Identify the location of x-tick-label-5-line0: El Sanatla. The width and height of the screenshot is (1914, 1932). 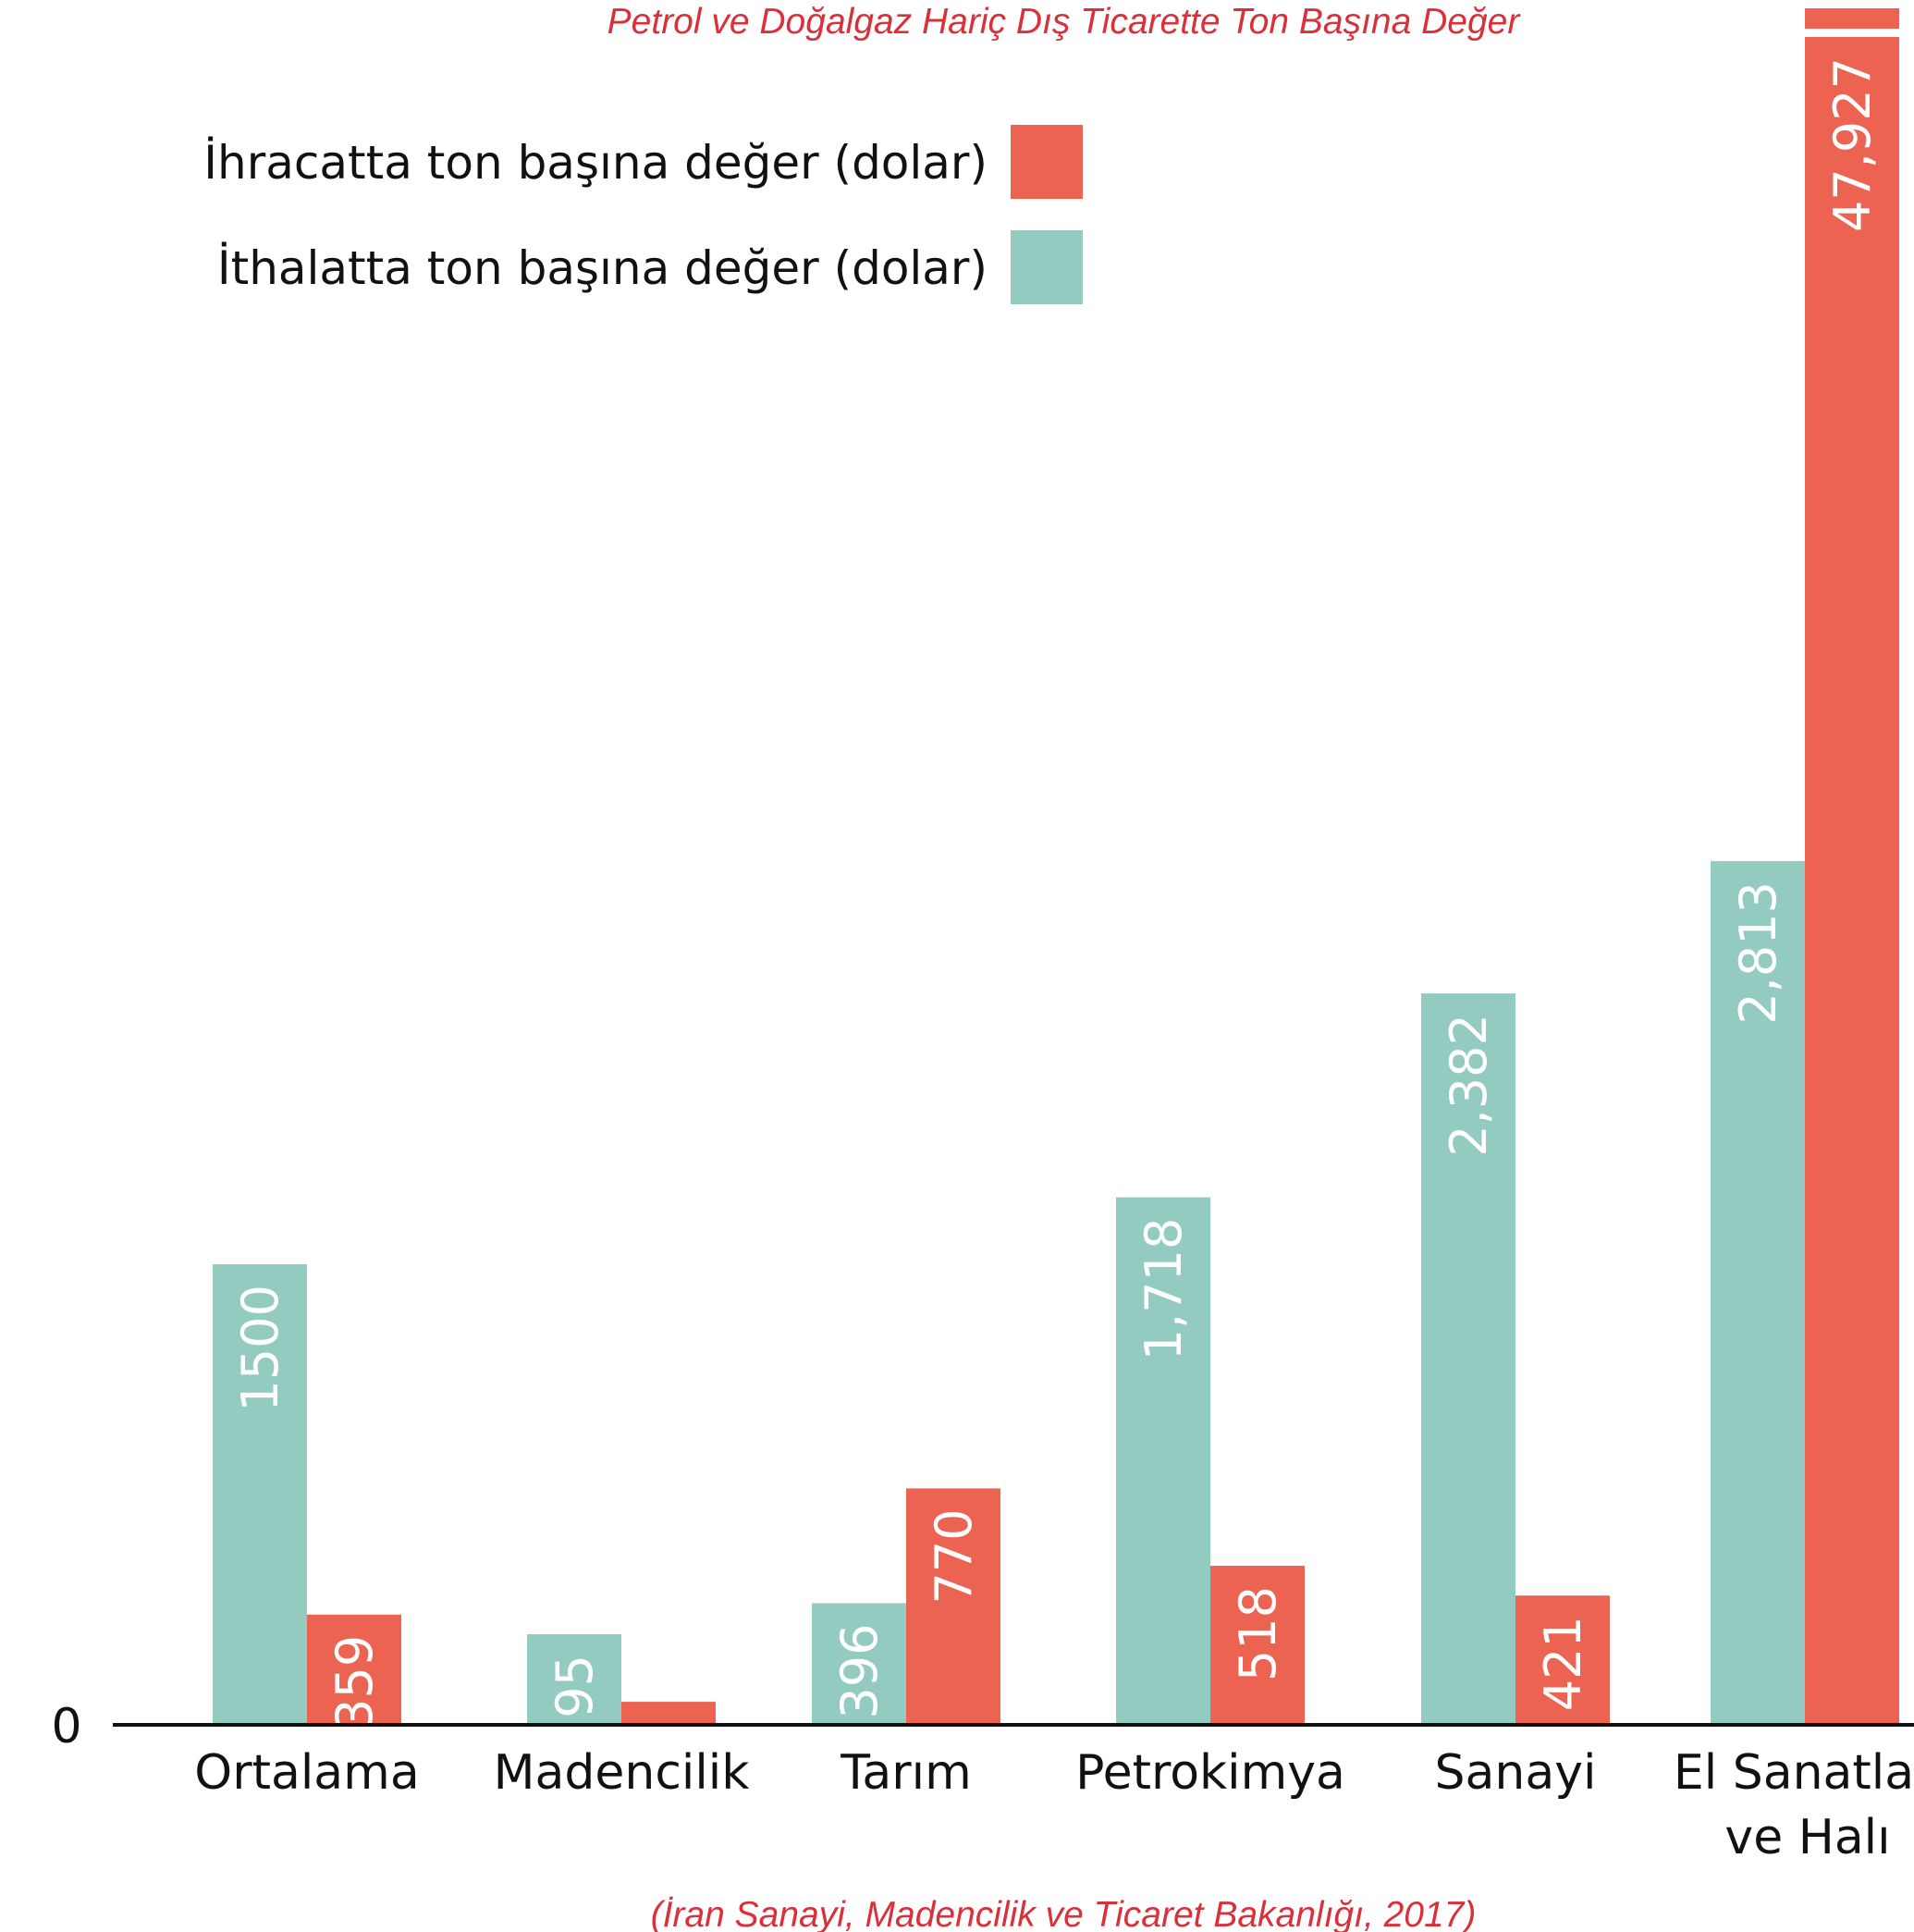
(1794, 1773).